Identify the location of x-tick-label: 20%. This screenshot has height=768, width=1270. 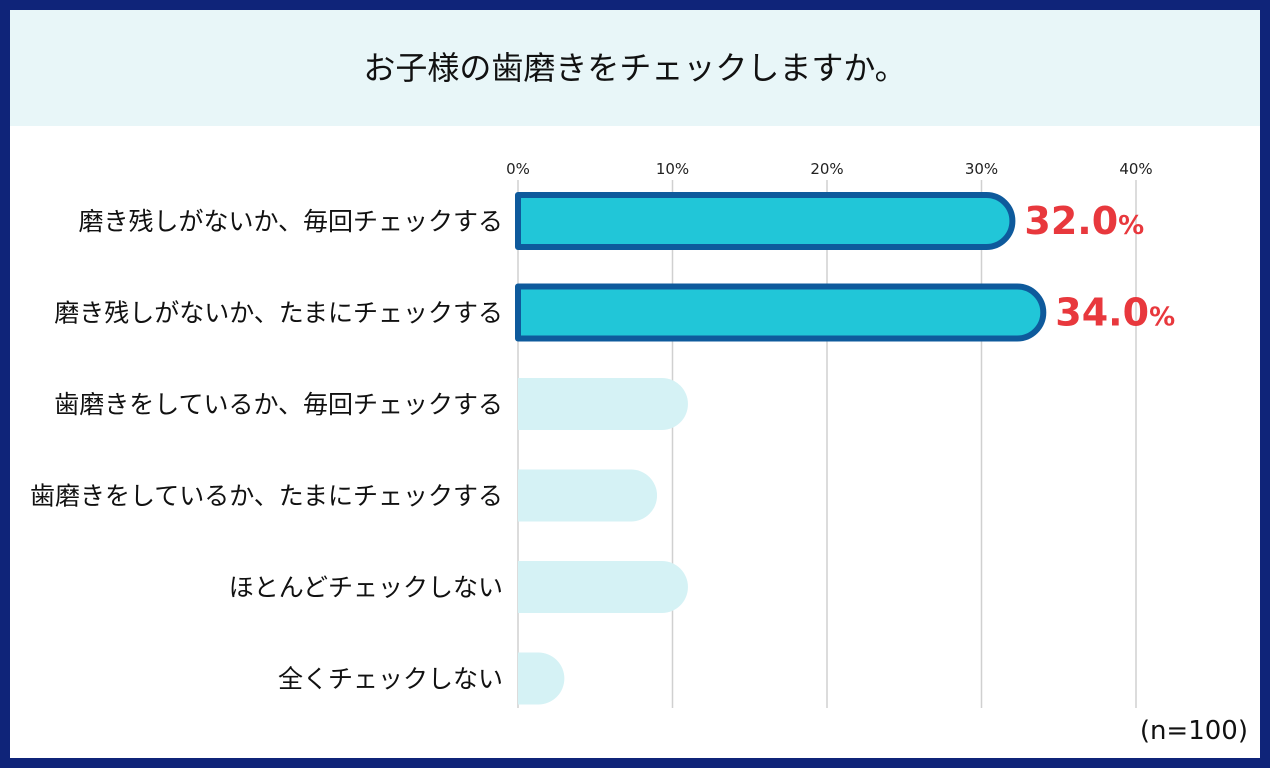
(826, 169).